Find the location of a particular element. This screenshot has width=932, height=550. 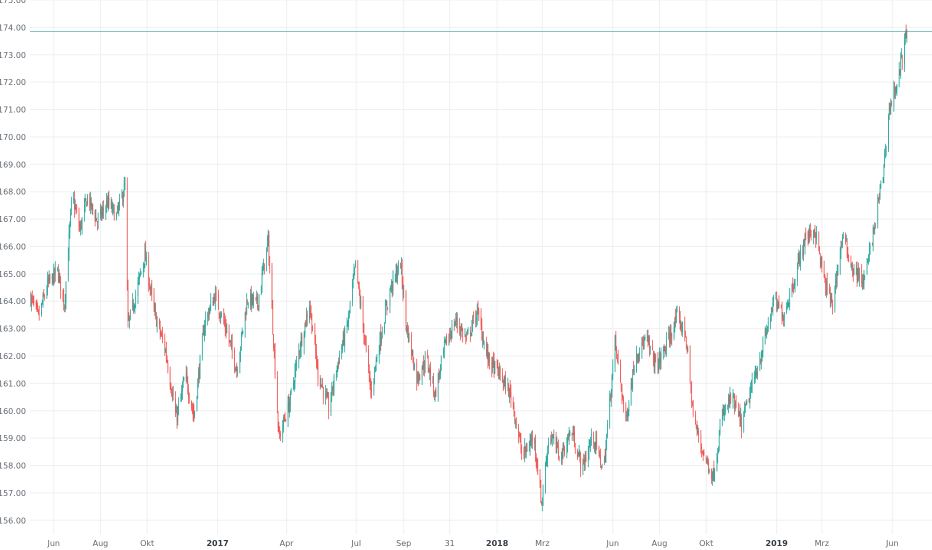

y-tick-label: 172.00 is located at coordinates (13, 82).